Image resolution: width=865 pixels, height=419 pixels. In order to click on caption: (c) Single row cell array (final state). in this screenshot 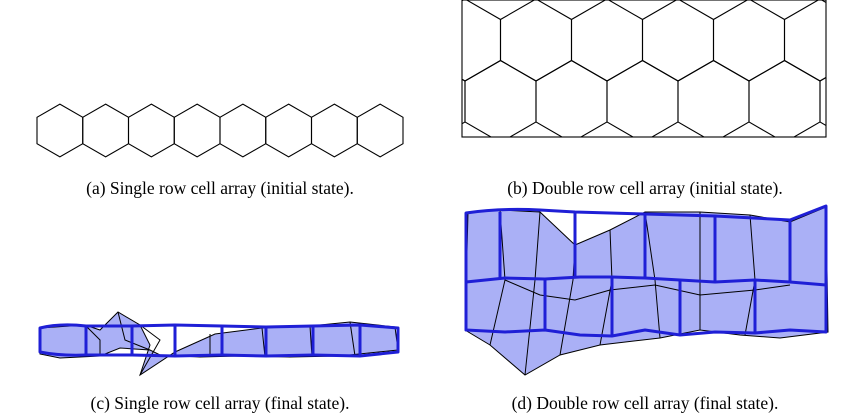, I will do `click(220, 403)`.